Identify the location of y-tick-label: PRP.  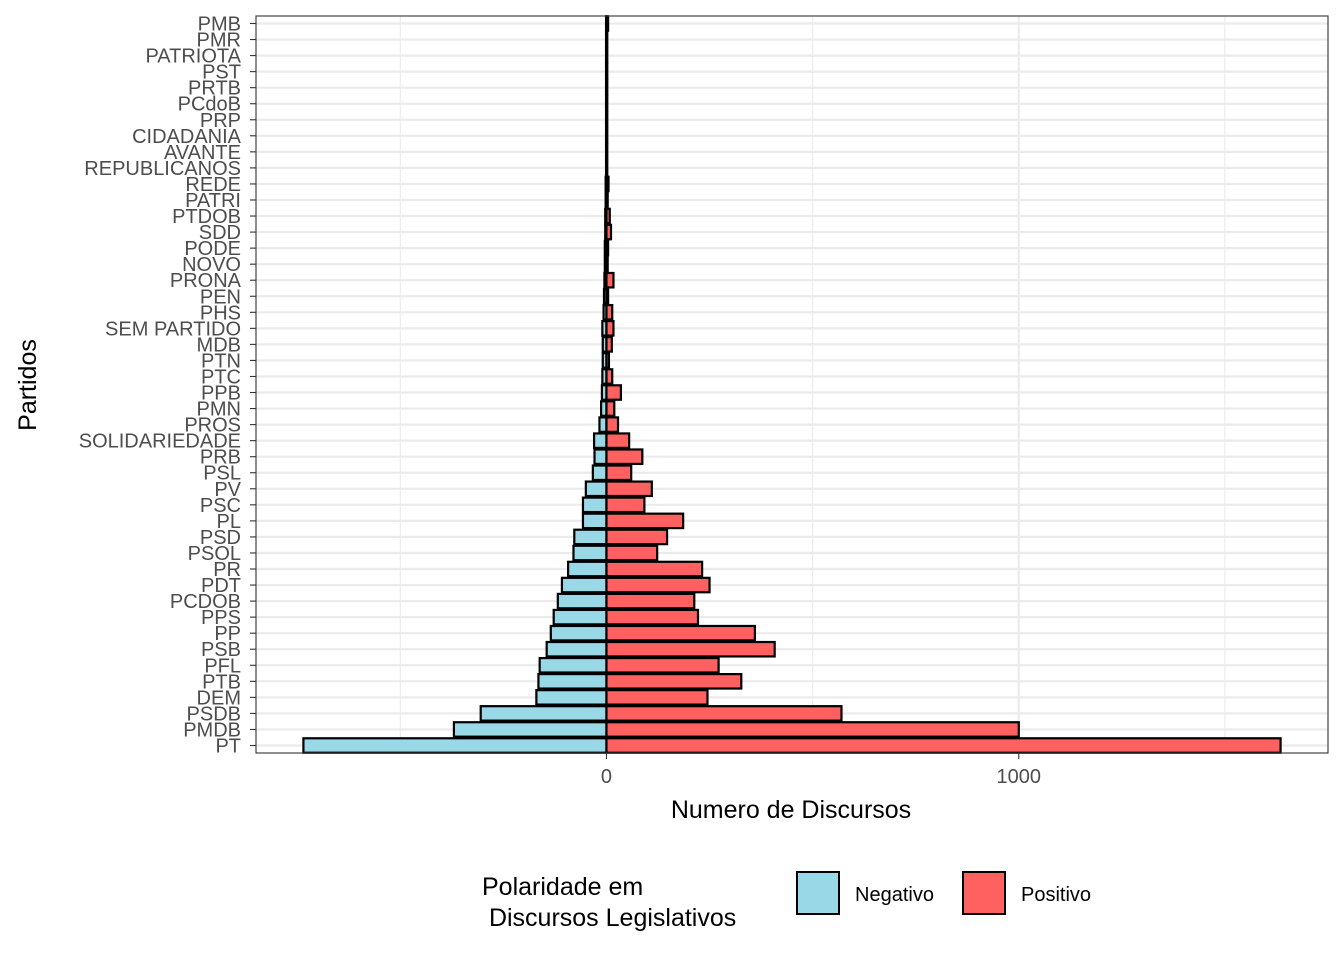
(220, 121).